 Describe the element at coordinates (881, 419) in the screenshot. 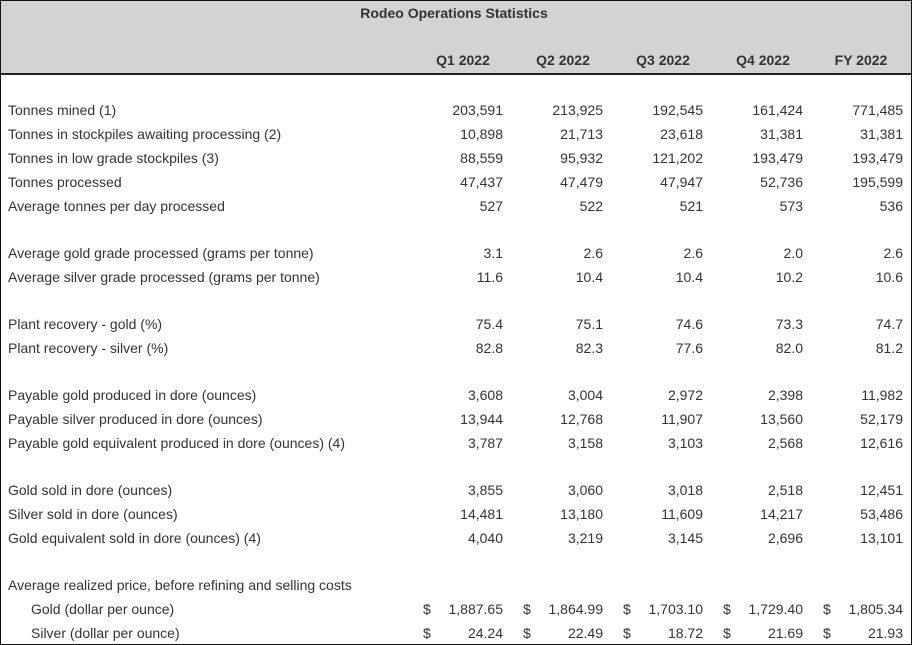

I see `cell-value: 52,179` at that location.